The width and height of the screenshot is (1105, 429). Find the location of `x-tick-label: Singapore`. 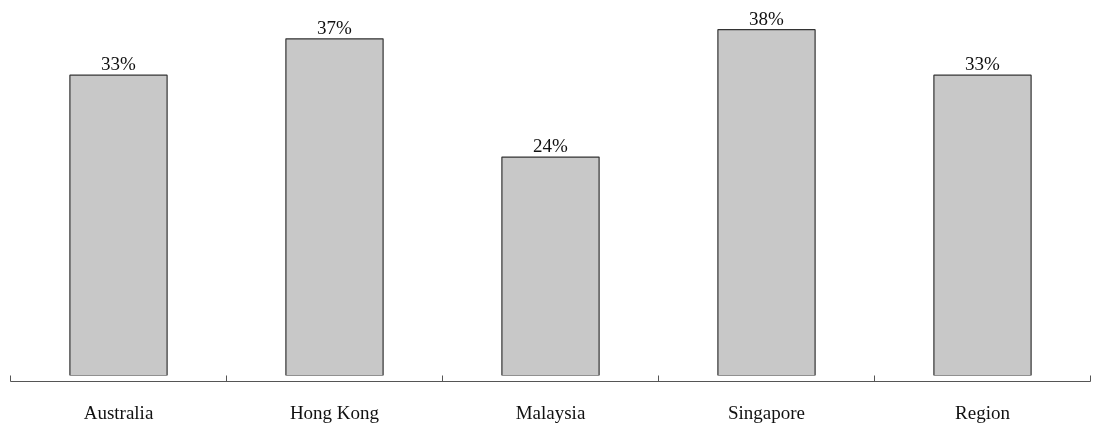

x-tick-label: Singapore is located at coordinates (766, 412).